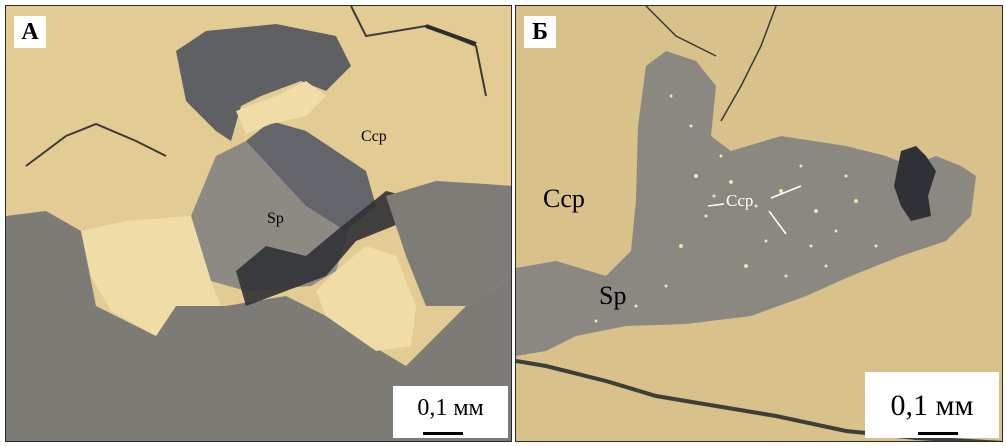  I want to click on panel-a-label: А, so click(30, 32).